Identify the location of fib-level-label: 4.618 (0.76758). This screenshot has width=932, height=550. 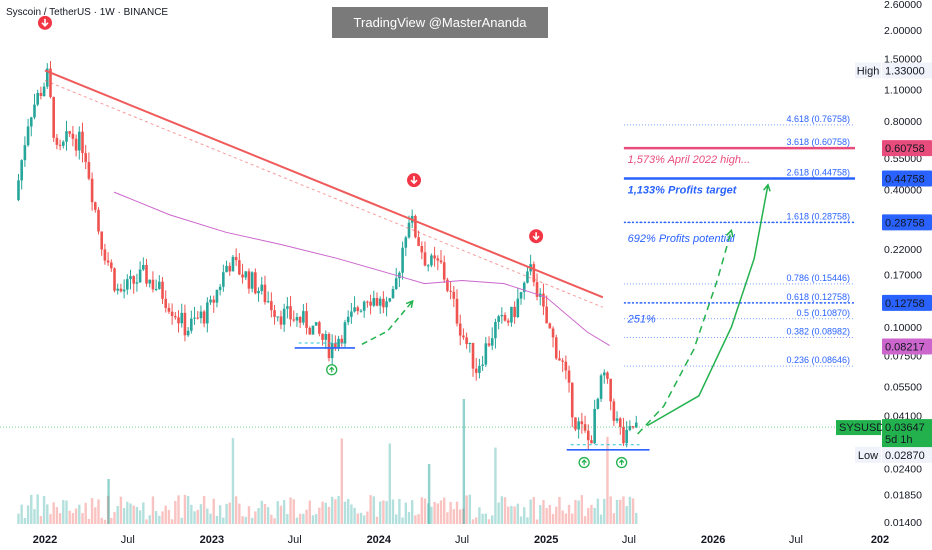
(818, 119).